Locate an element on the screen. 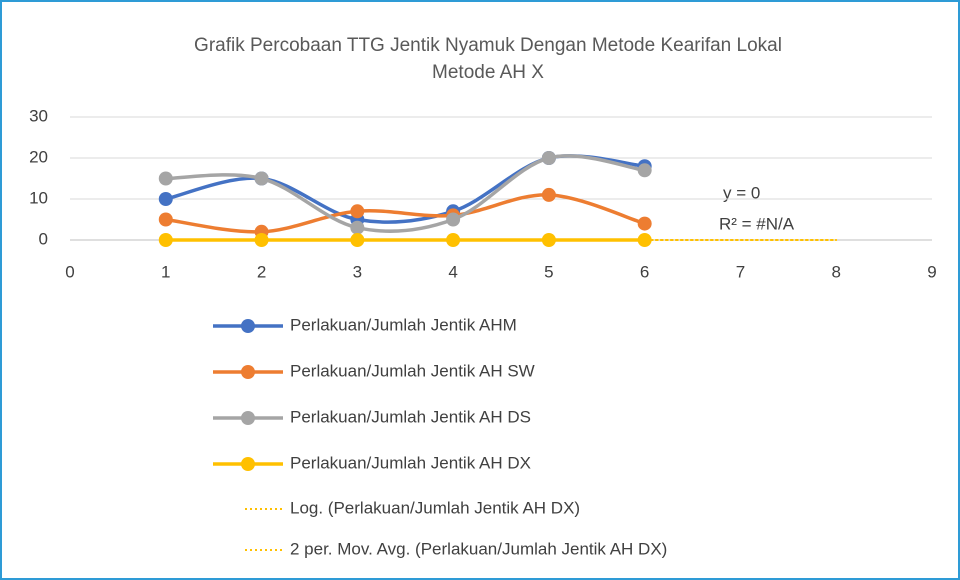 The image size is (960, 580). x-tick-label: 1 is located at coordinates (165, 271).